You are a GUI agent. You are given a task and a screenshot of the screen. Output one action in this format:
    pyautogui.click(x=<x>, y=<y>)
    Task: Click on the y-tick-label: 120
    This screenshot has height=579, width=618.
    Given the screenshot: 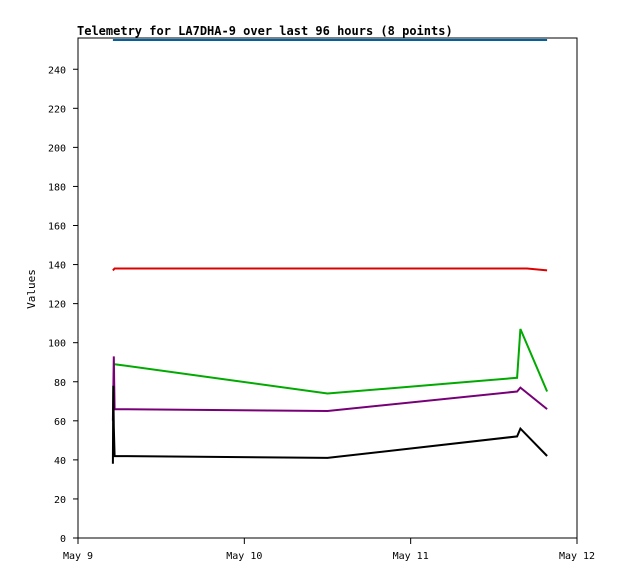 What is the action you would take?
    pyautogui.click(x=57, y=305)
    